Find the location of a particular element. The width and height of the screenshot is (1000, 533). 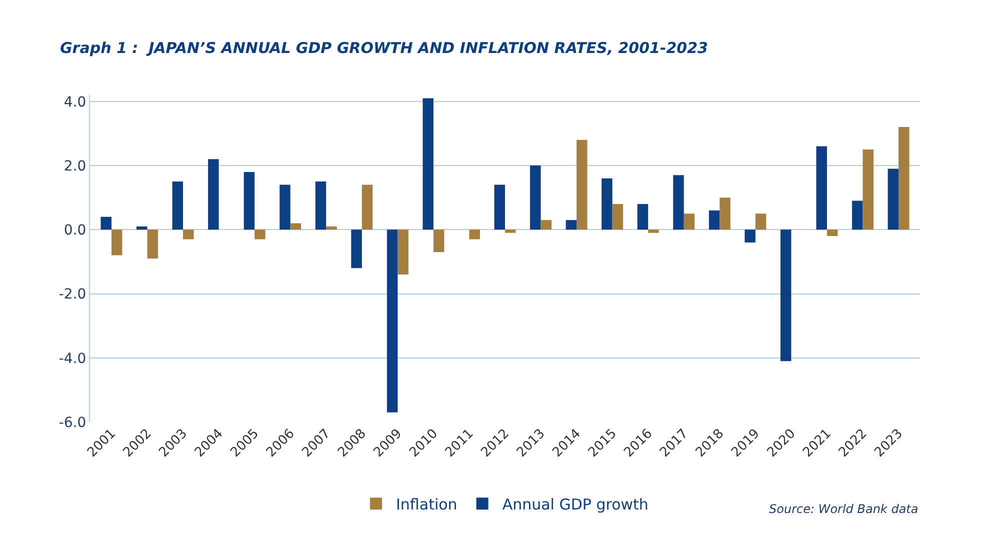

y-tick-label: -4.0 is located at coordinates (72, 358).